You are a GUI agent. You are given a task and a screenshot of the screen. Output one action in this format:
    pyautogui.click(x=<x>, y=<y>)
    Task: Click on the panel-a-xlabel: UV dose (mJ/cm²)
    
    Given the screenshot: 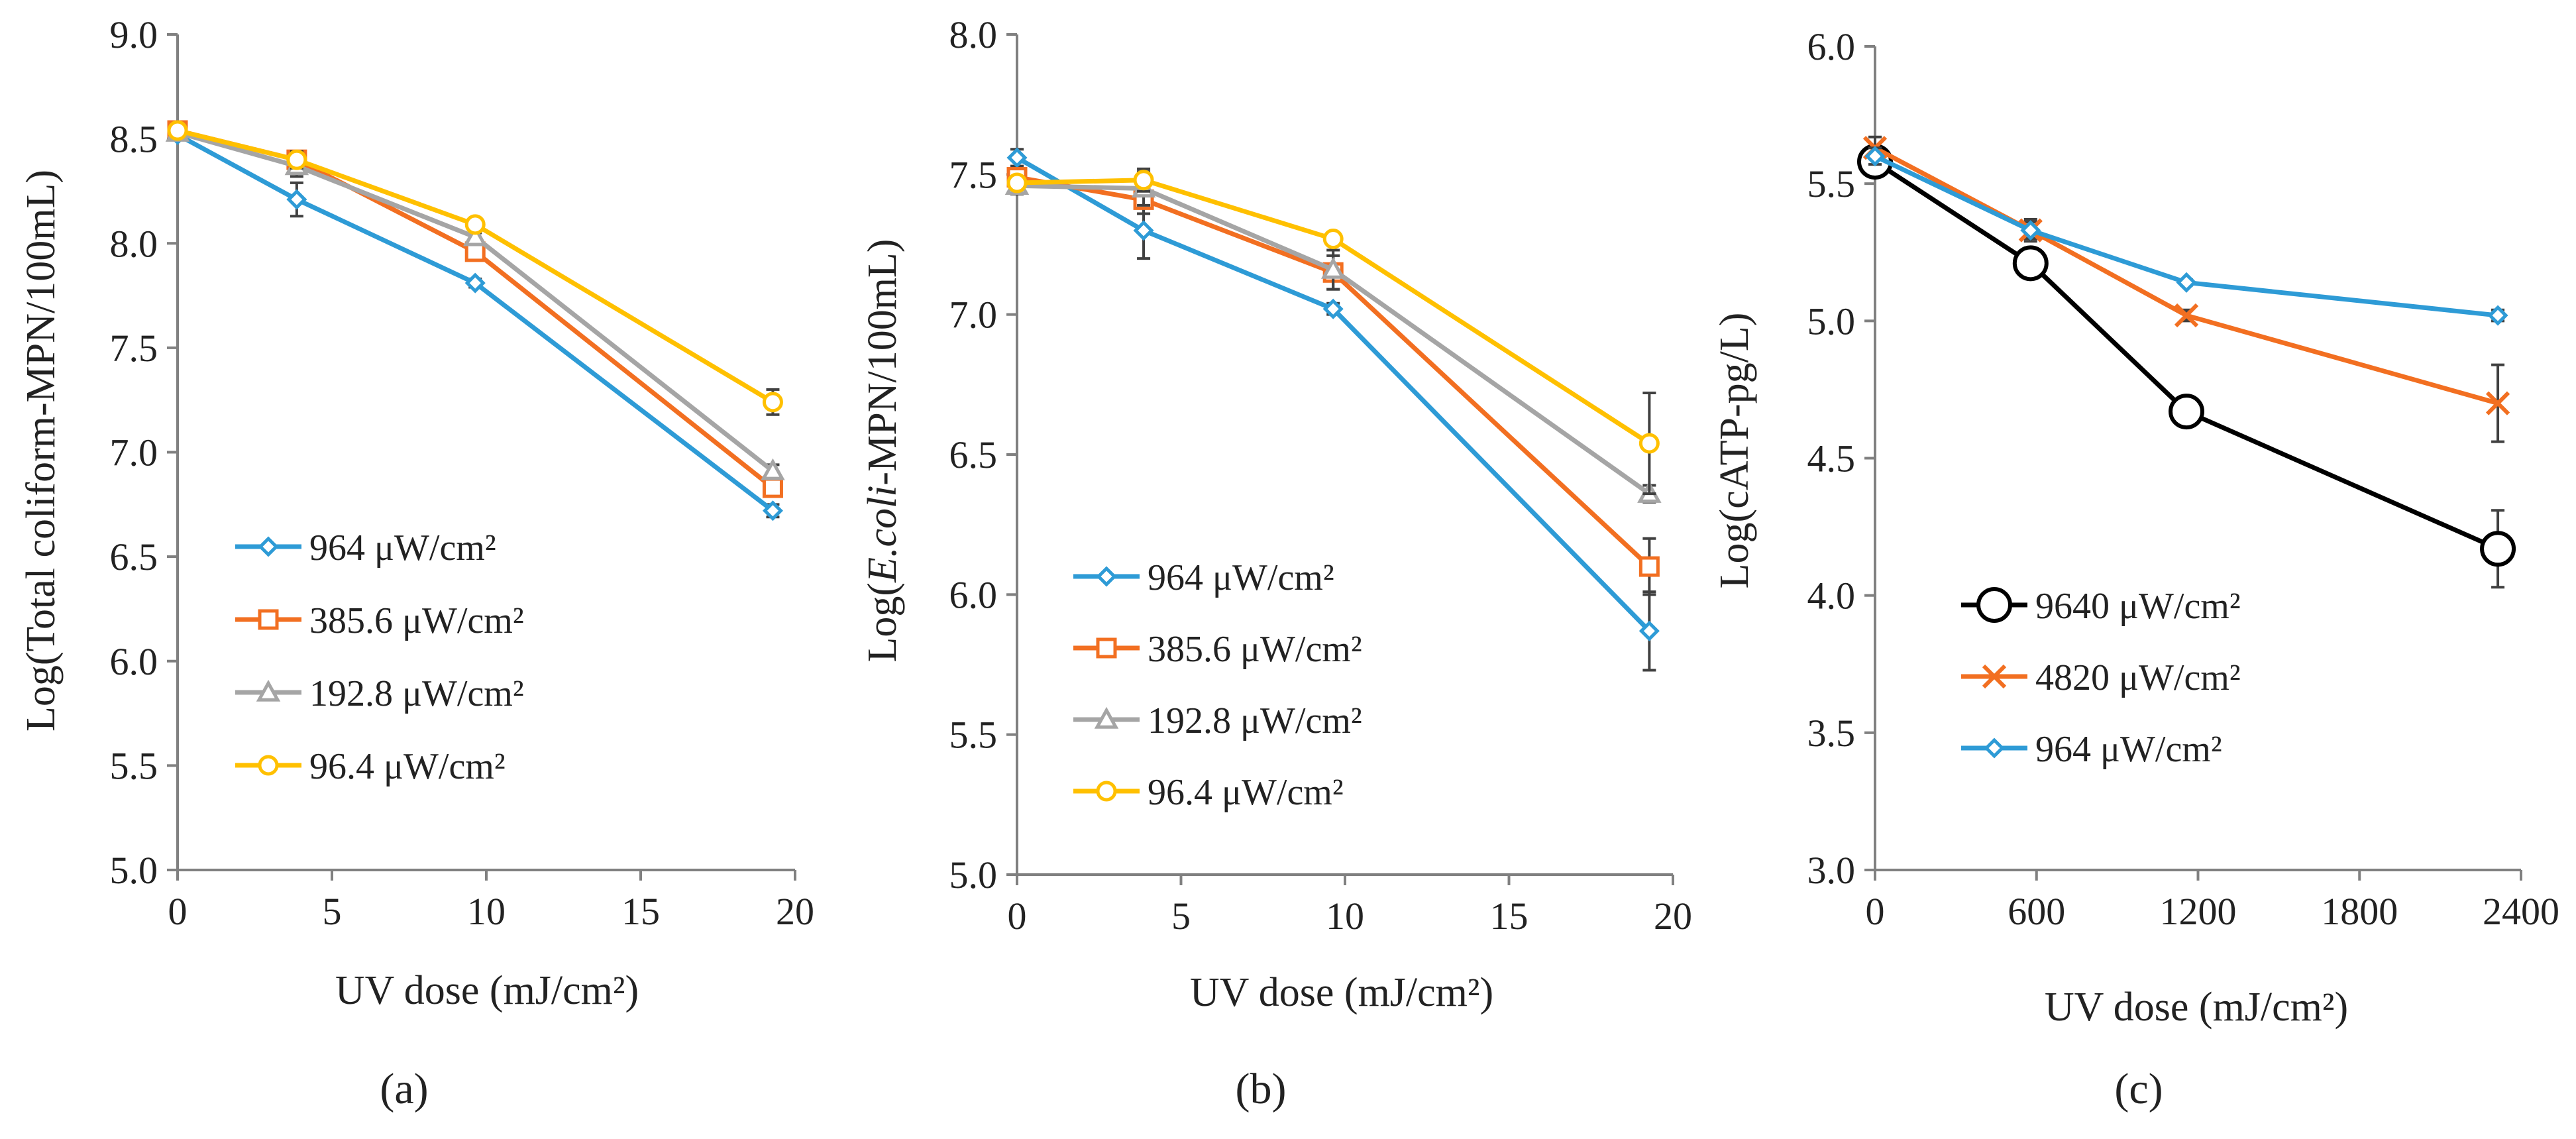 What is the action you would take?
    pyautogui.click(x=487, y=990)
    